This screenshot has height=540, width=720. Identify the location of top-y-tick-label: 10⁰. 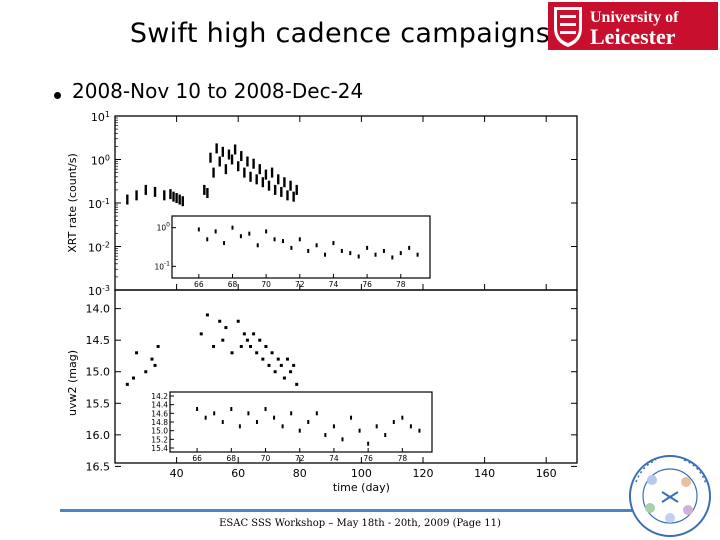
(100, 161).